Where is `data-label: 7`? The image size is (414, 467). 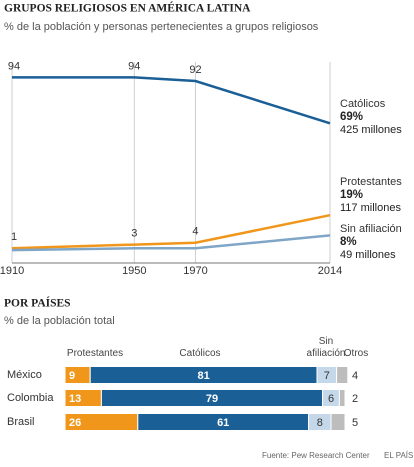
data-label: 7 is located at coordinates (327, 376).